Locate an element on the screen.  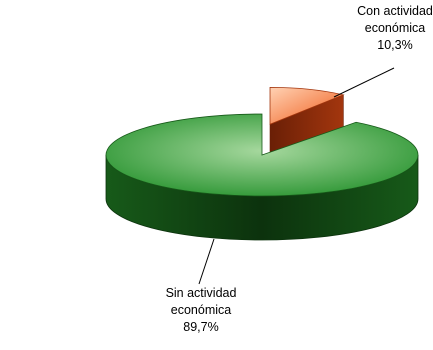
slice-value-label: 10,3% is located at coordinates (395, 45).